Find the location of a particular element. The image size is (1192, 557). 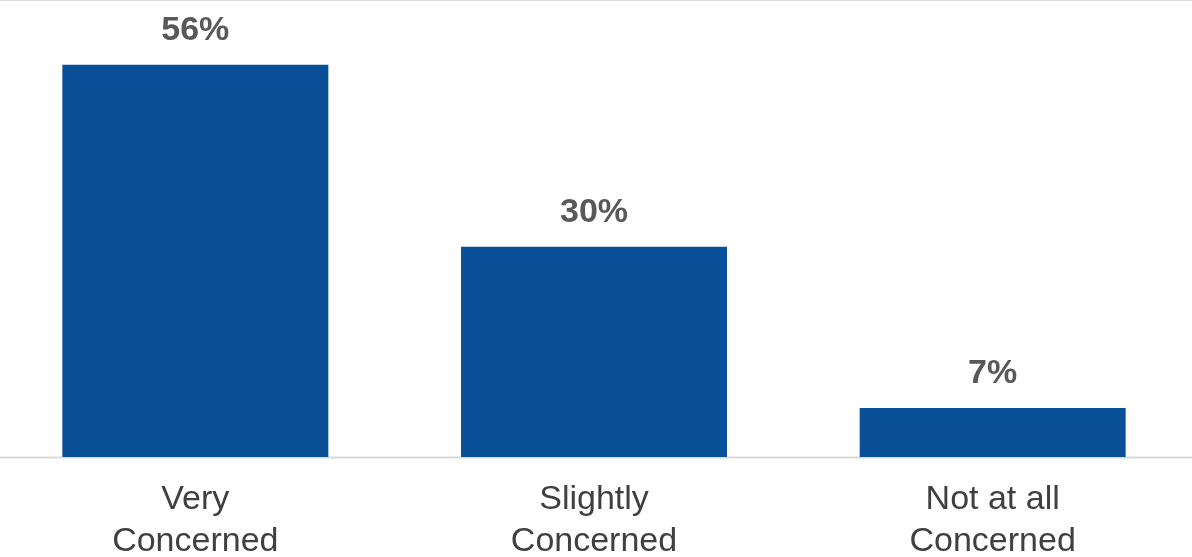

x-tick-label: Slightly Concerned is located at coordinates (594, 517).